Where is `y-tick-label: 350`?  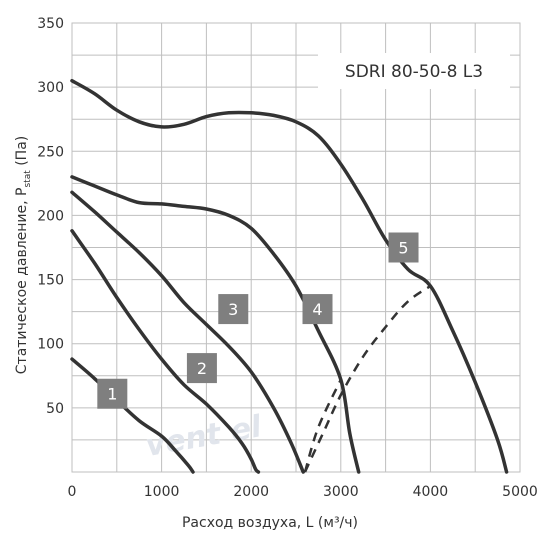 y-tick-label: 350 is located at coordinates (50, 24).